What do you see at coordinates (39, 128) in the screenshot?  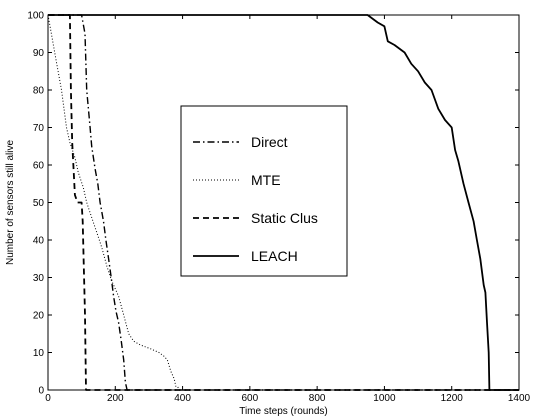 I see `y-tick-label: 70` at bounding box center [39, 128].